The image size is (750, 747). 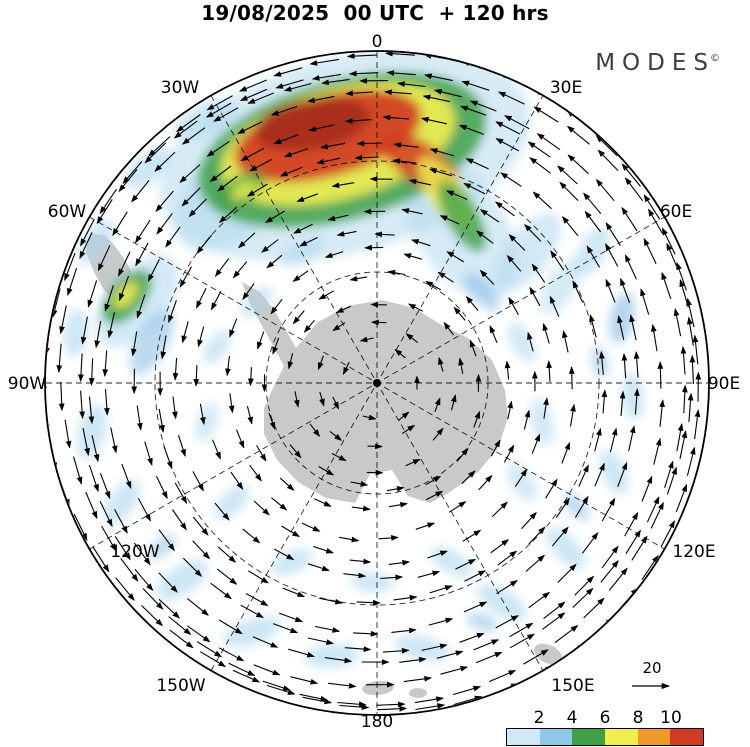 What do you see at coordinates (724, 384) in the screenshot?
I see `longitude-label: 90E` at bounding box center [724, 384].